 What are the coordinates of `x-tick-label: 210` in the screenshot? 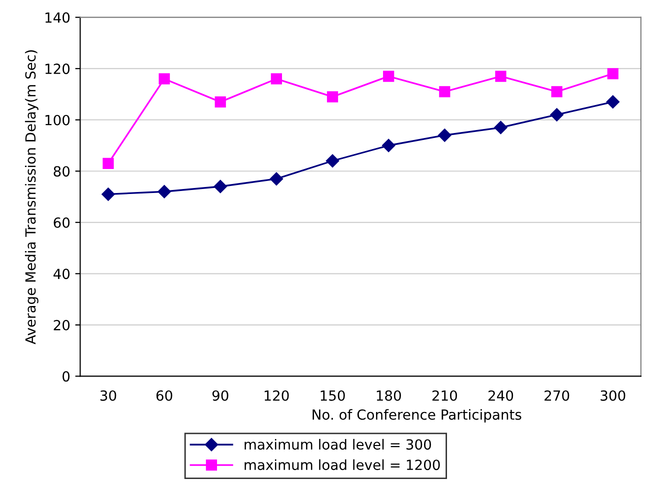 It's located at (444, 395).